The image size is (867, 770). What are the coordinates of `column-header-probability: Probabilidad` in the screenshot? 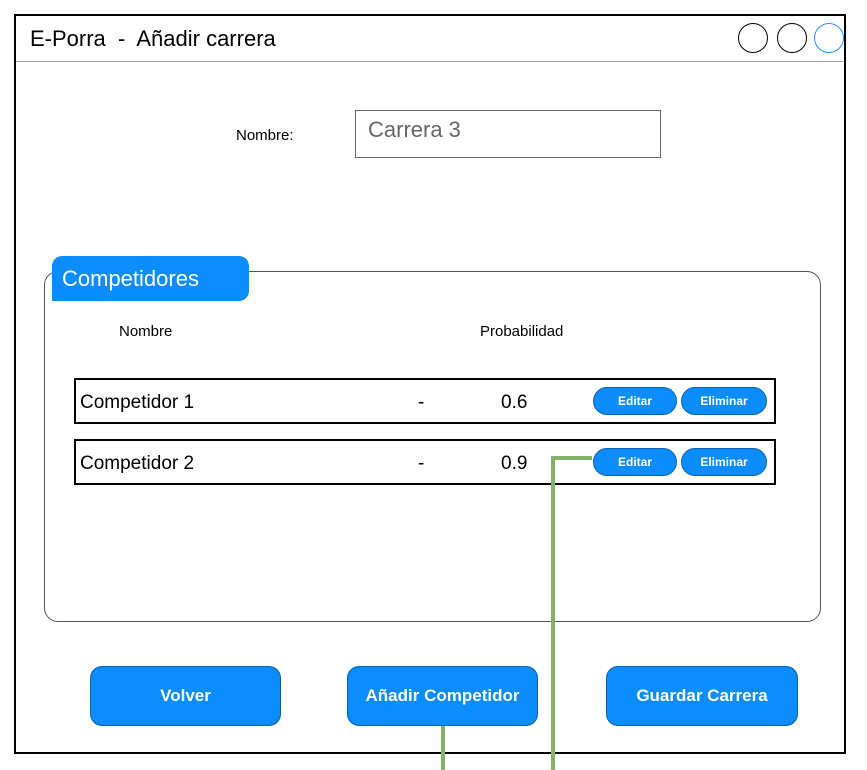 It's located at (522, 331).